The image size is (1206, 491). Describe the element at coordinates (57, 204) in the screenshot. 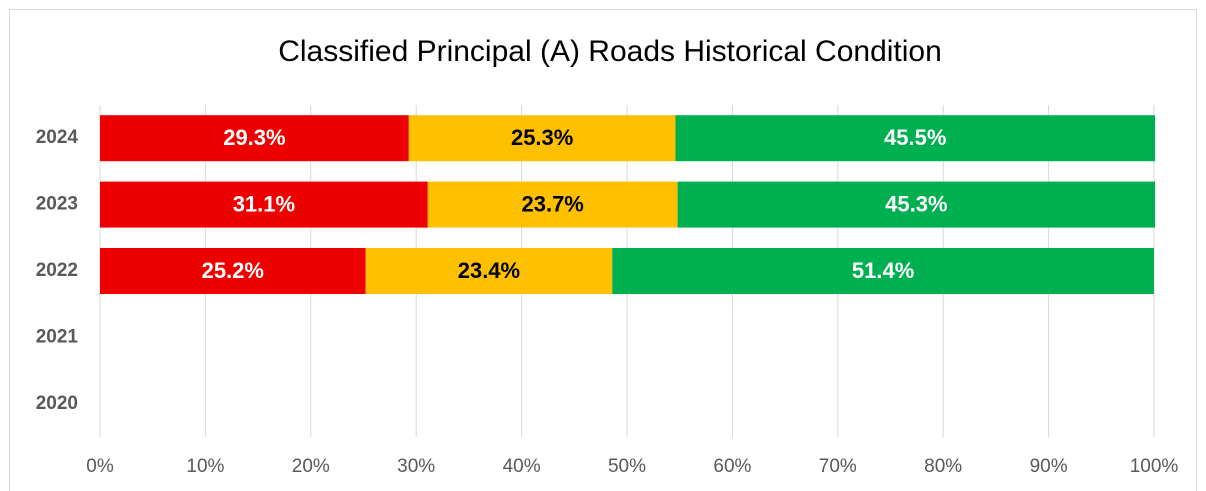

I see `y-tick-label: 2023` at that location.